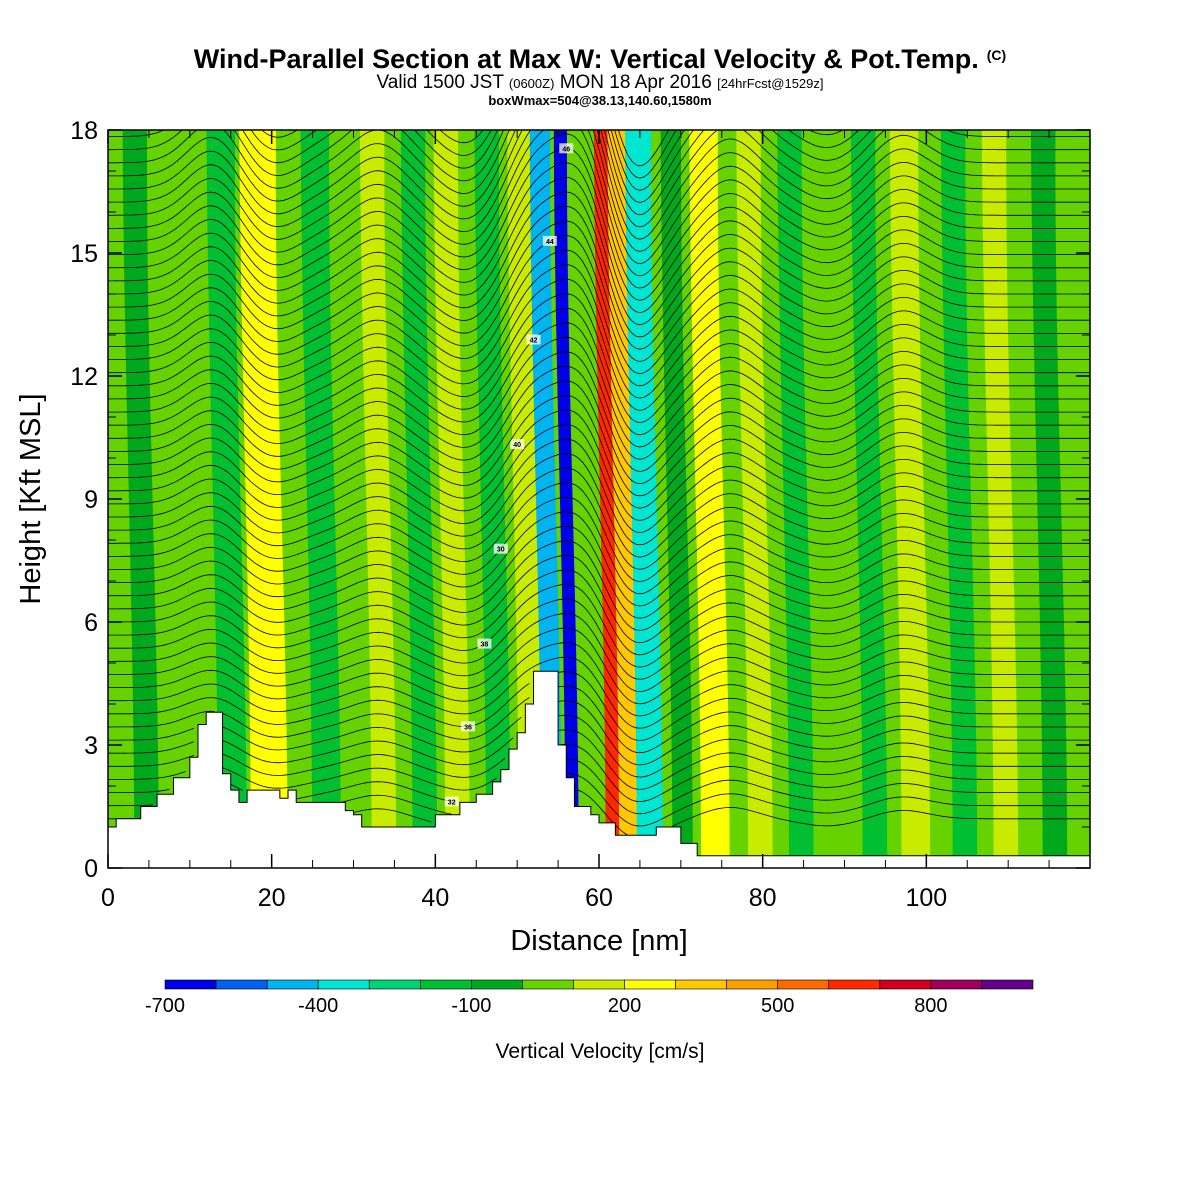  What do you see at coordinates (600, 100) in the screenshot?
I see `box-info: boxWmax=504@38.13,140.60,1580m` at bounding box center [600, 100].